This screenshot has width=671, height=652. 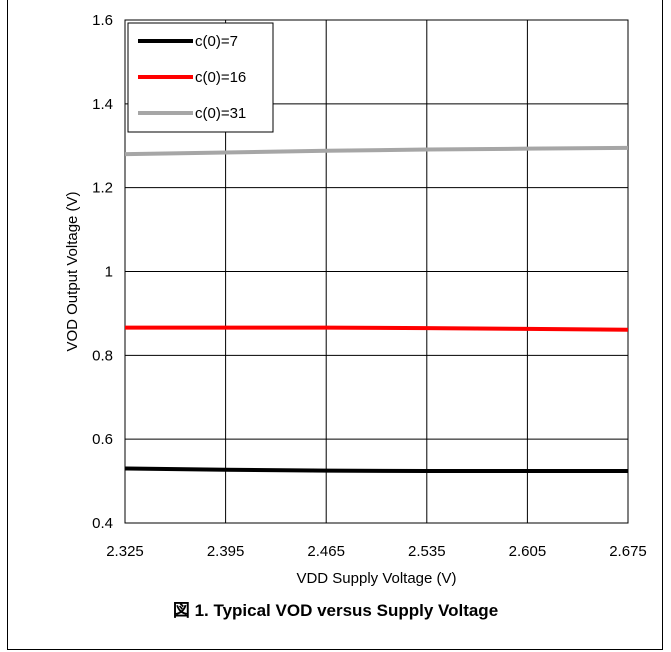 I want to click on legend-label-0: c(0)=7, so click(x=216, y=41).